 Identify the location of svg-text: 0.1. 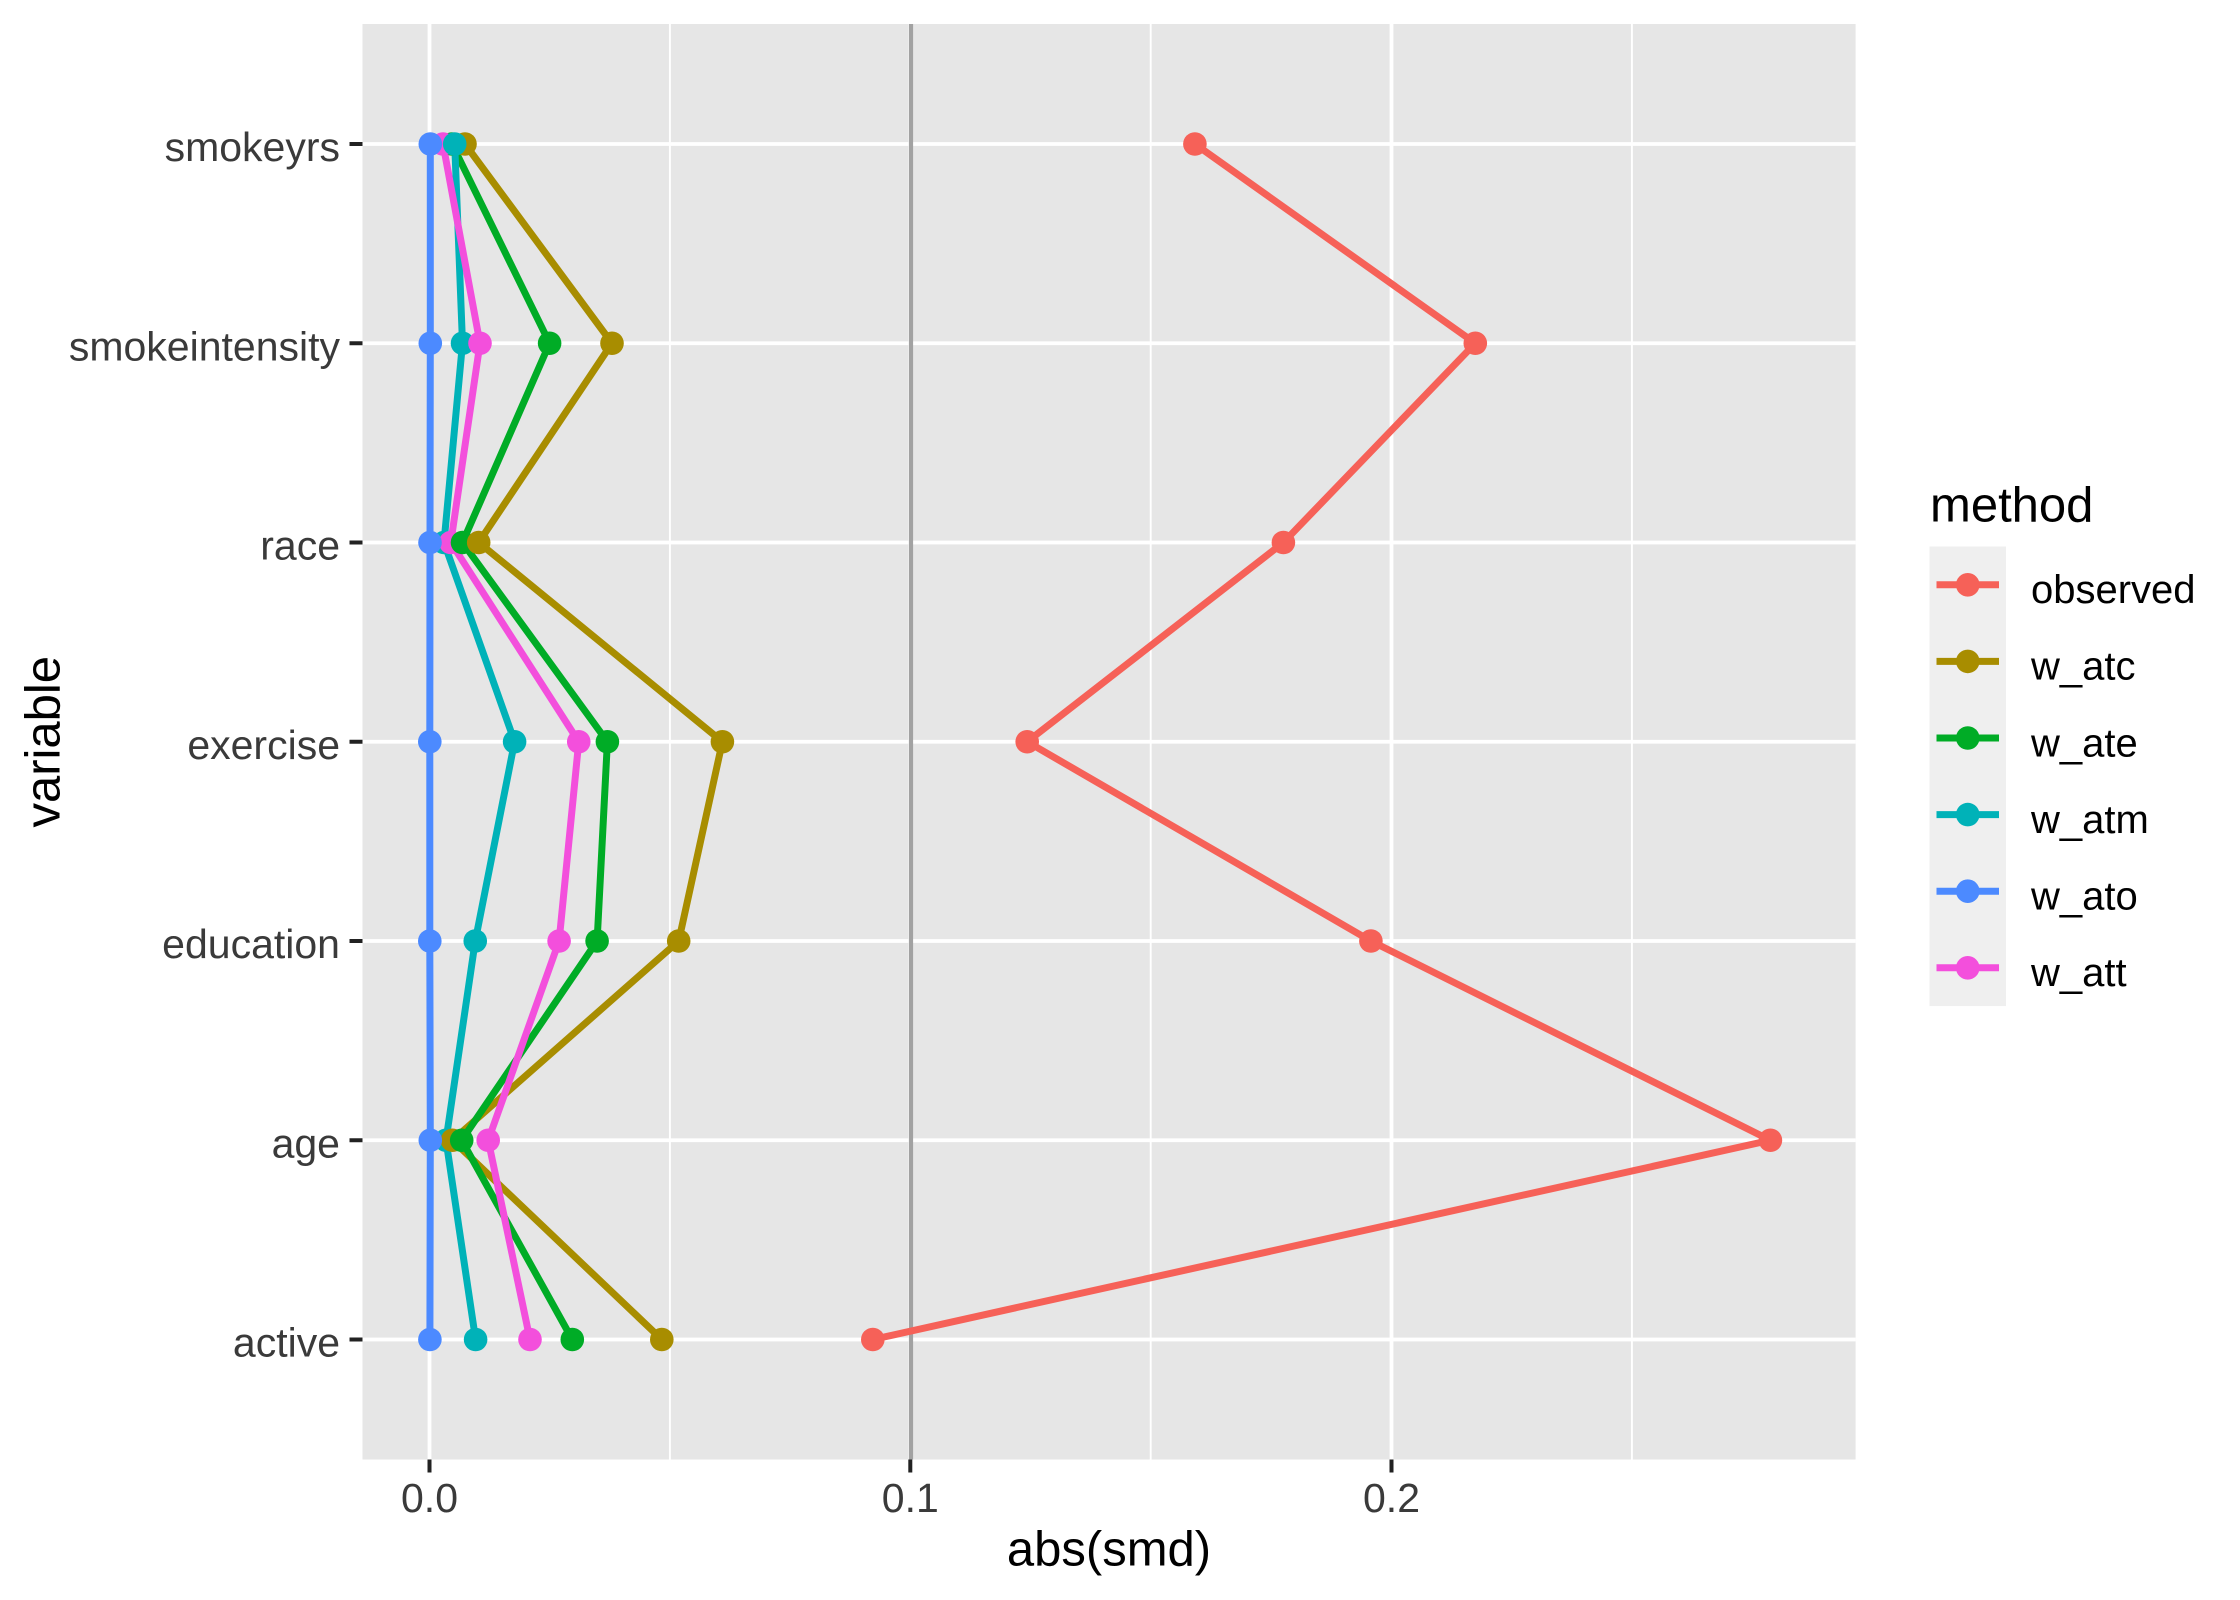
(910, 1498).